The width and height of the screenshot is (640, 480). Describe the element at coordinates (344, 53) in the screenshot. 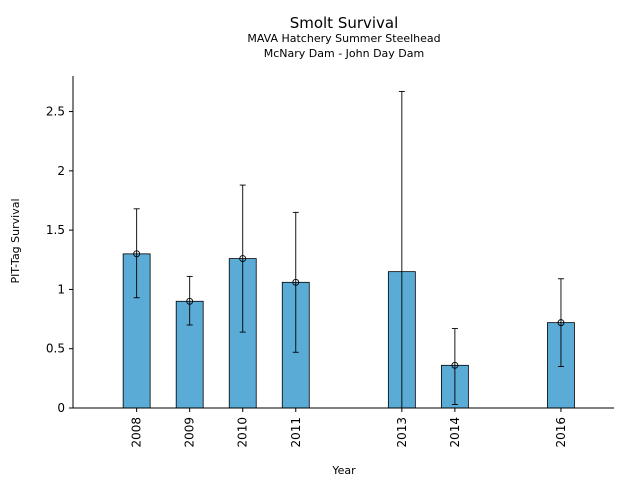

I see `chart-subtitle-line-2: McNary Dam - John Day Dam` at that location.